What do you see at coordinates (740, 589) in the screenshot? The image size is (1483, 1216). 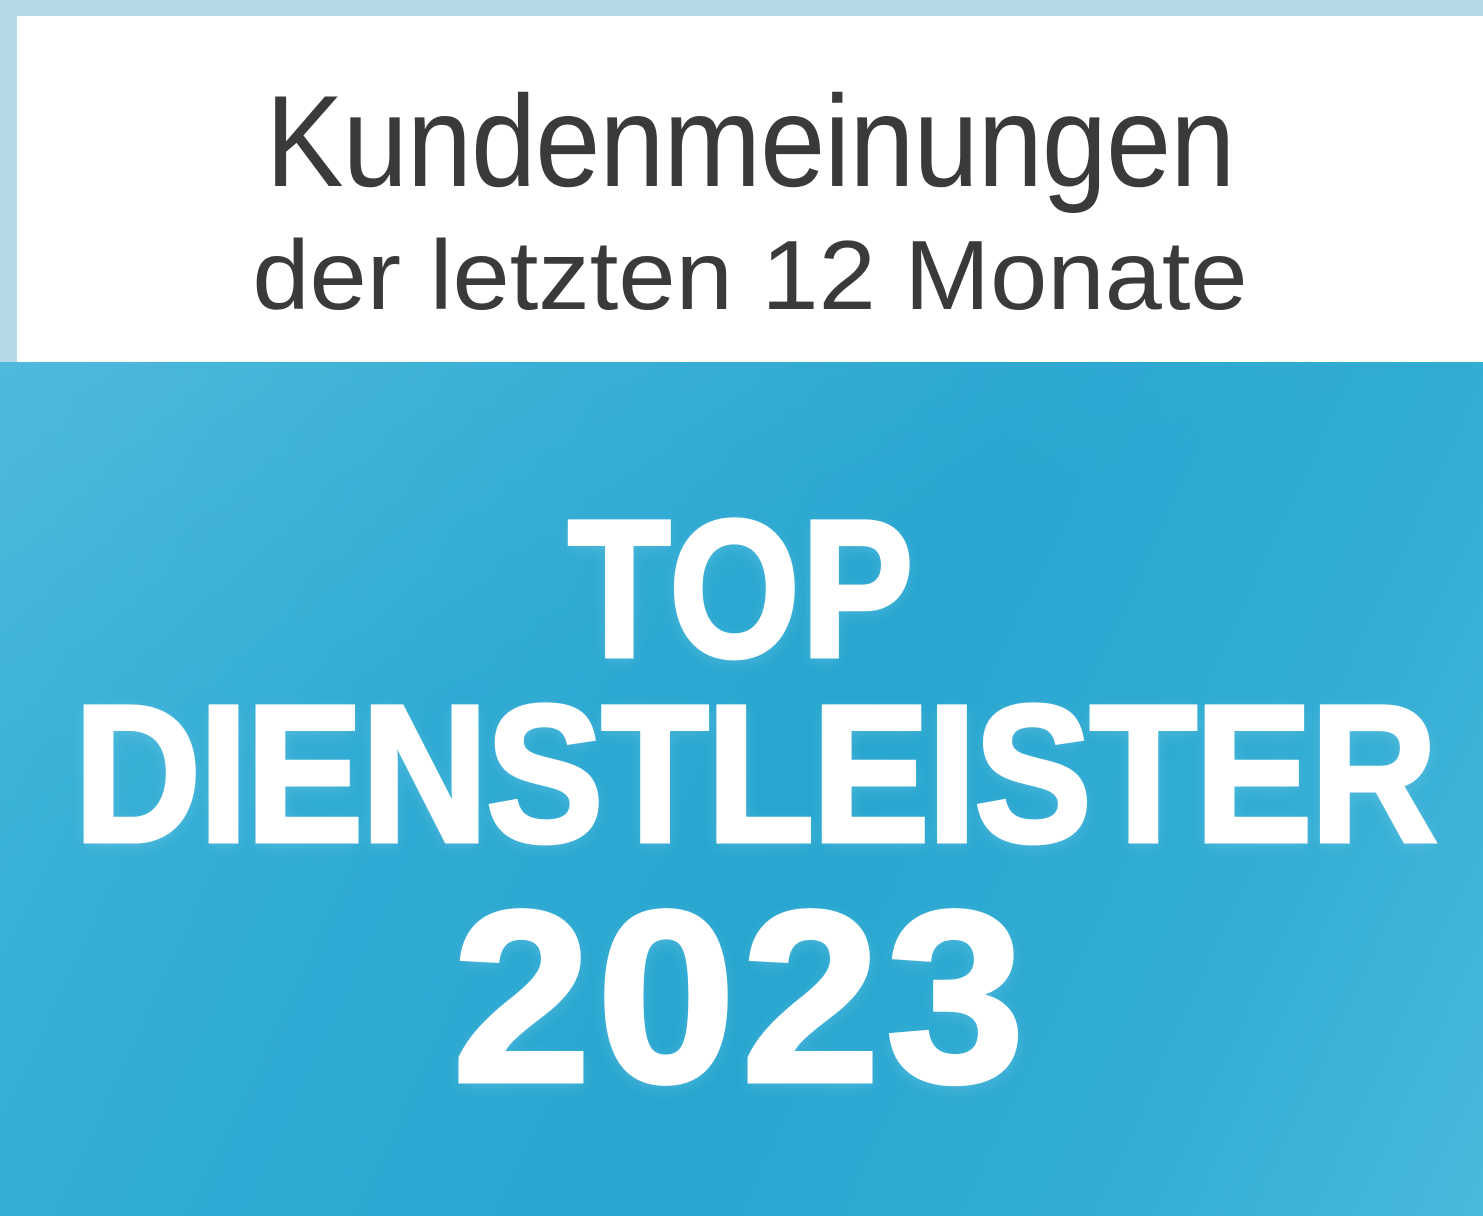 I see `award-word-top: TOP` at bounding box center [740, 589].